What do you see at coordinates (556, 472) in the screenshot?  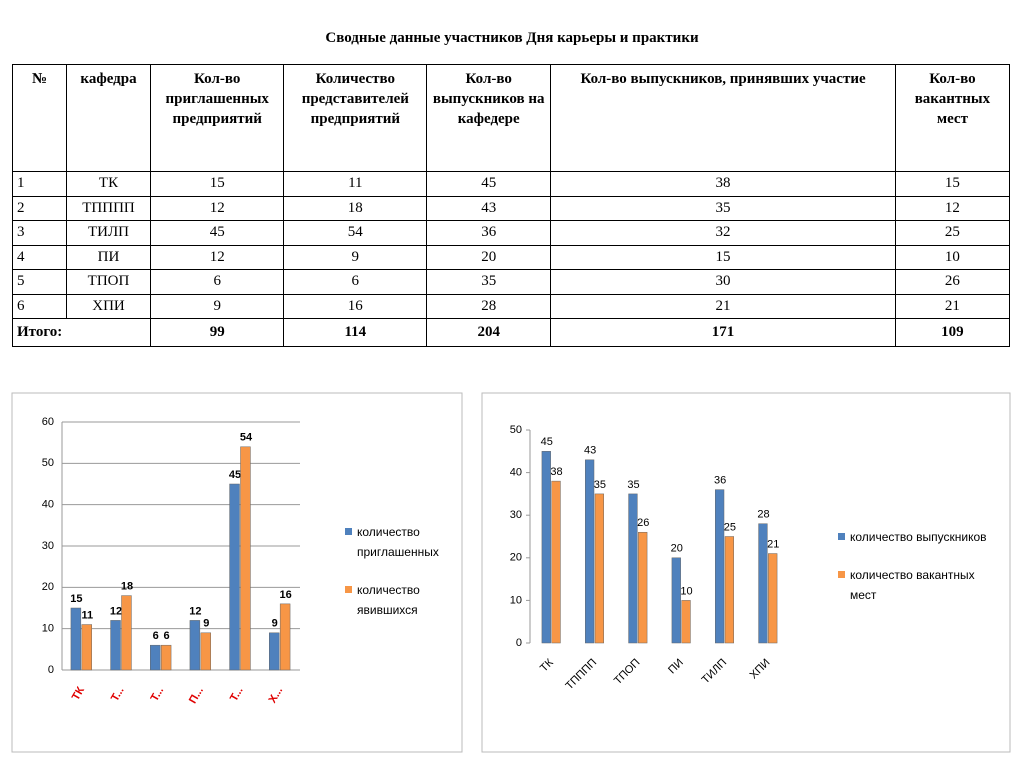 I see `data-label: 38` at bounding box center [556, 472].